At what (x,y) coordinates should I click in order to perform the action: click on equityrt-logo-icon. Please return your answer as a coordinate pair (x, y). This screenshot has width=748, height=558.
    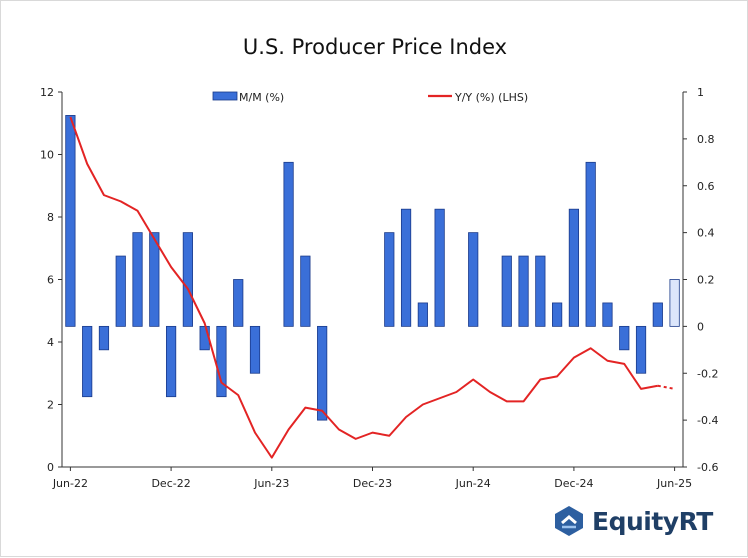
    Looking at the image, I should click on (569, 521).